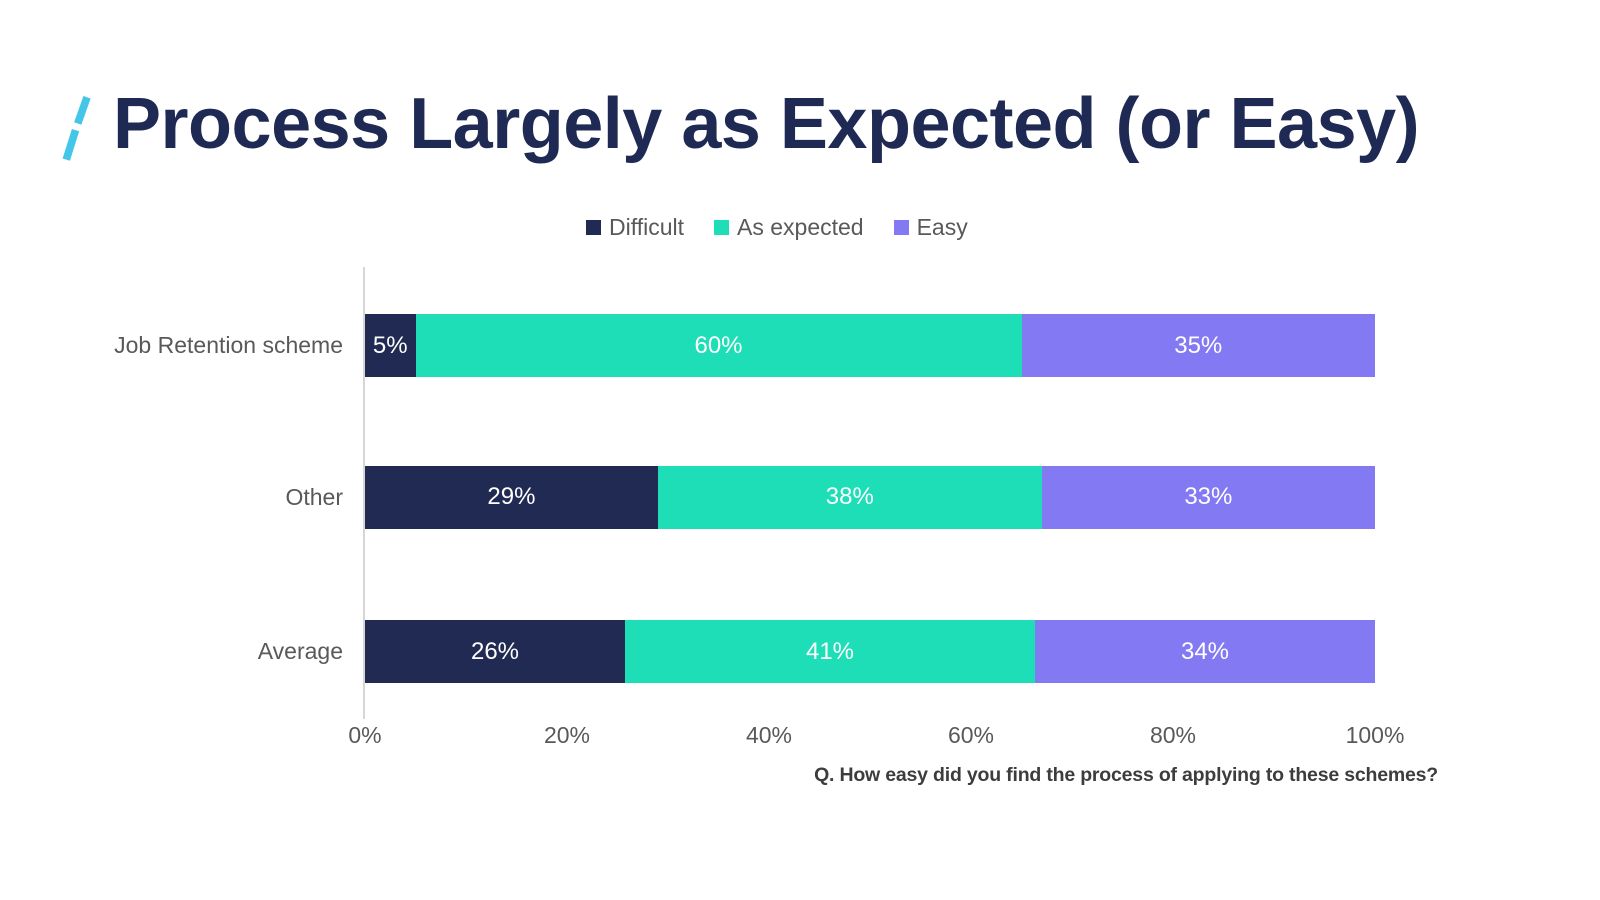 Image resolution: width=1600 pixels, height=900 pixels. I want to click on bar-value-label: 60%, so click(718, 345).